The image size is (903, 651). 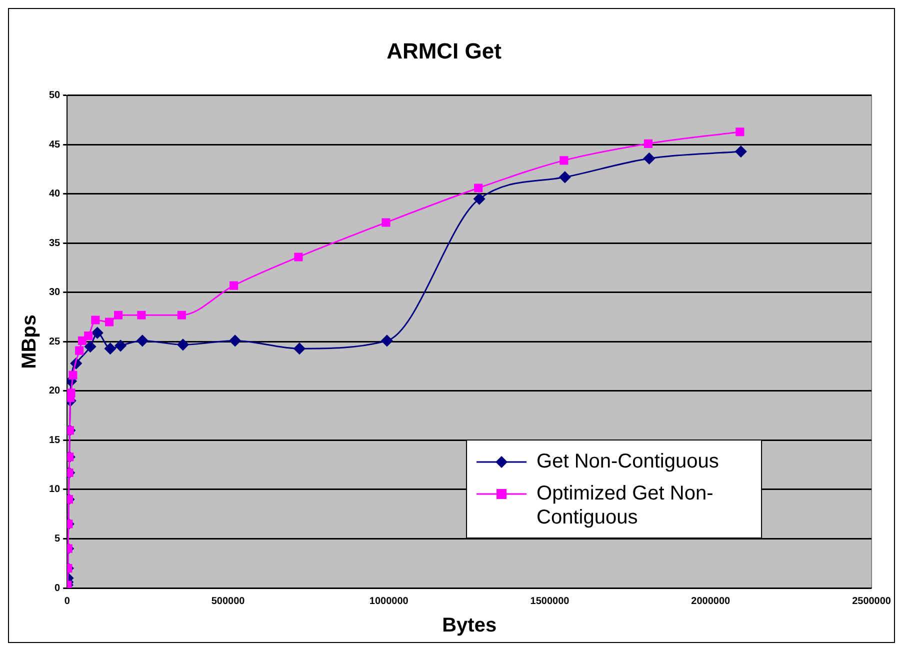 What do you see at coordinates (55, 342) in the screenshot?
I see `y-tick-label: 25` at bounding box center [55, 342].